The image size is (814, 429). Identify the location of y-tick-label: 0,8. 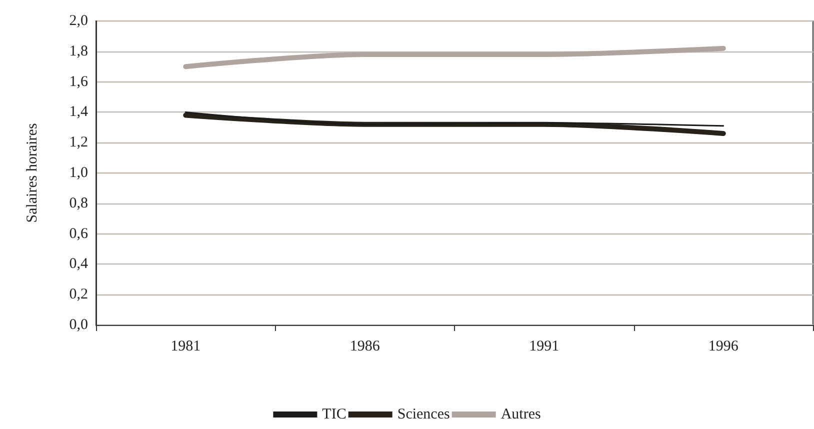
(78, 203).